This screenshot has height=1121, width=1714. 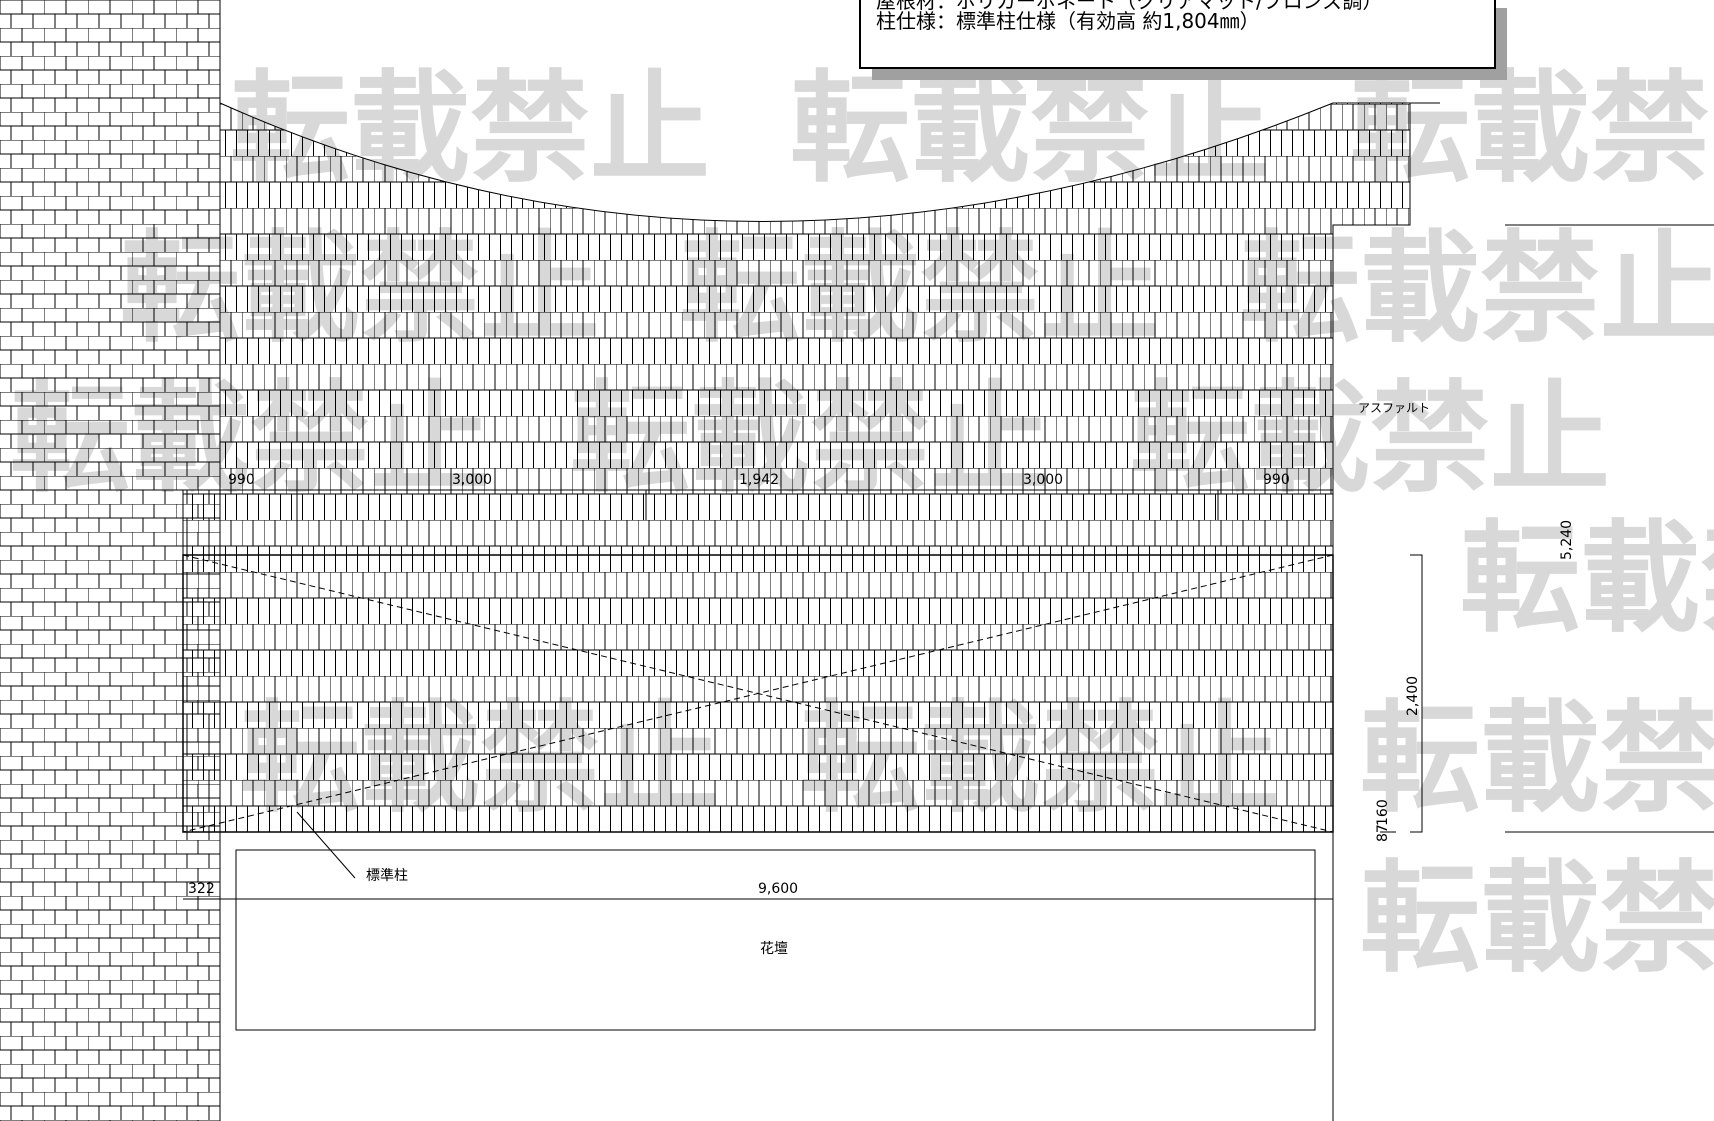 I want to click on dim-label: 160, so click(x=1383, y=812).